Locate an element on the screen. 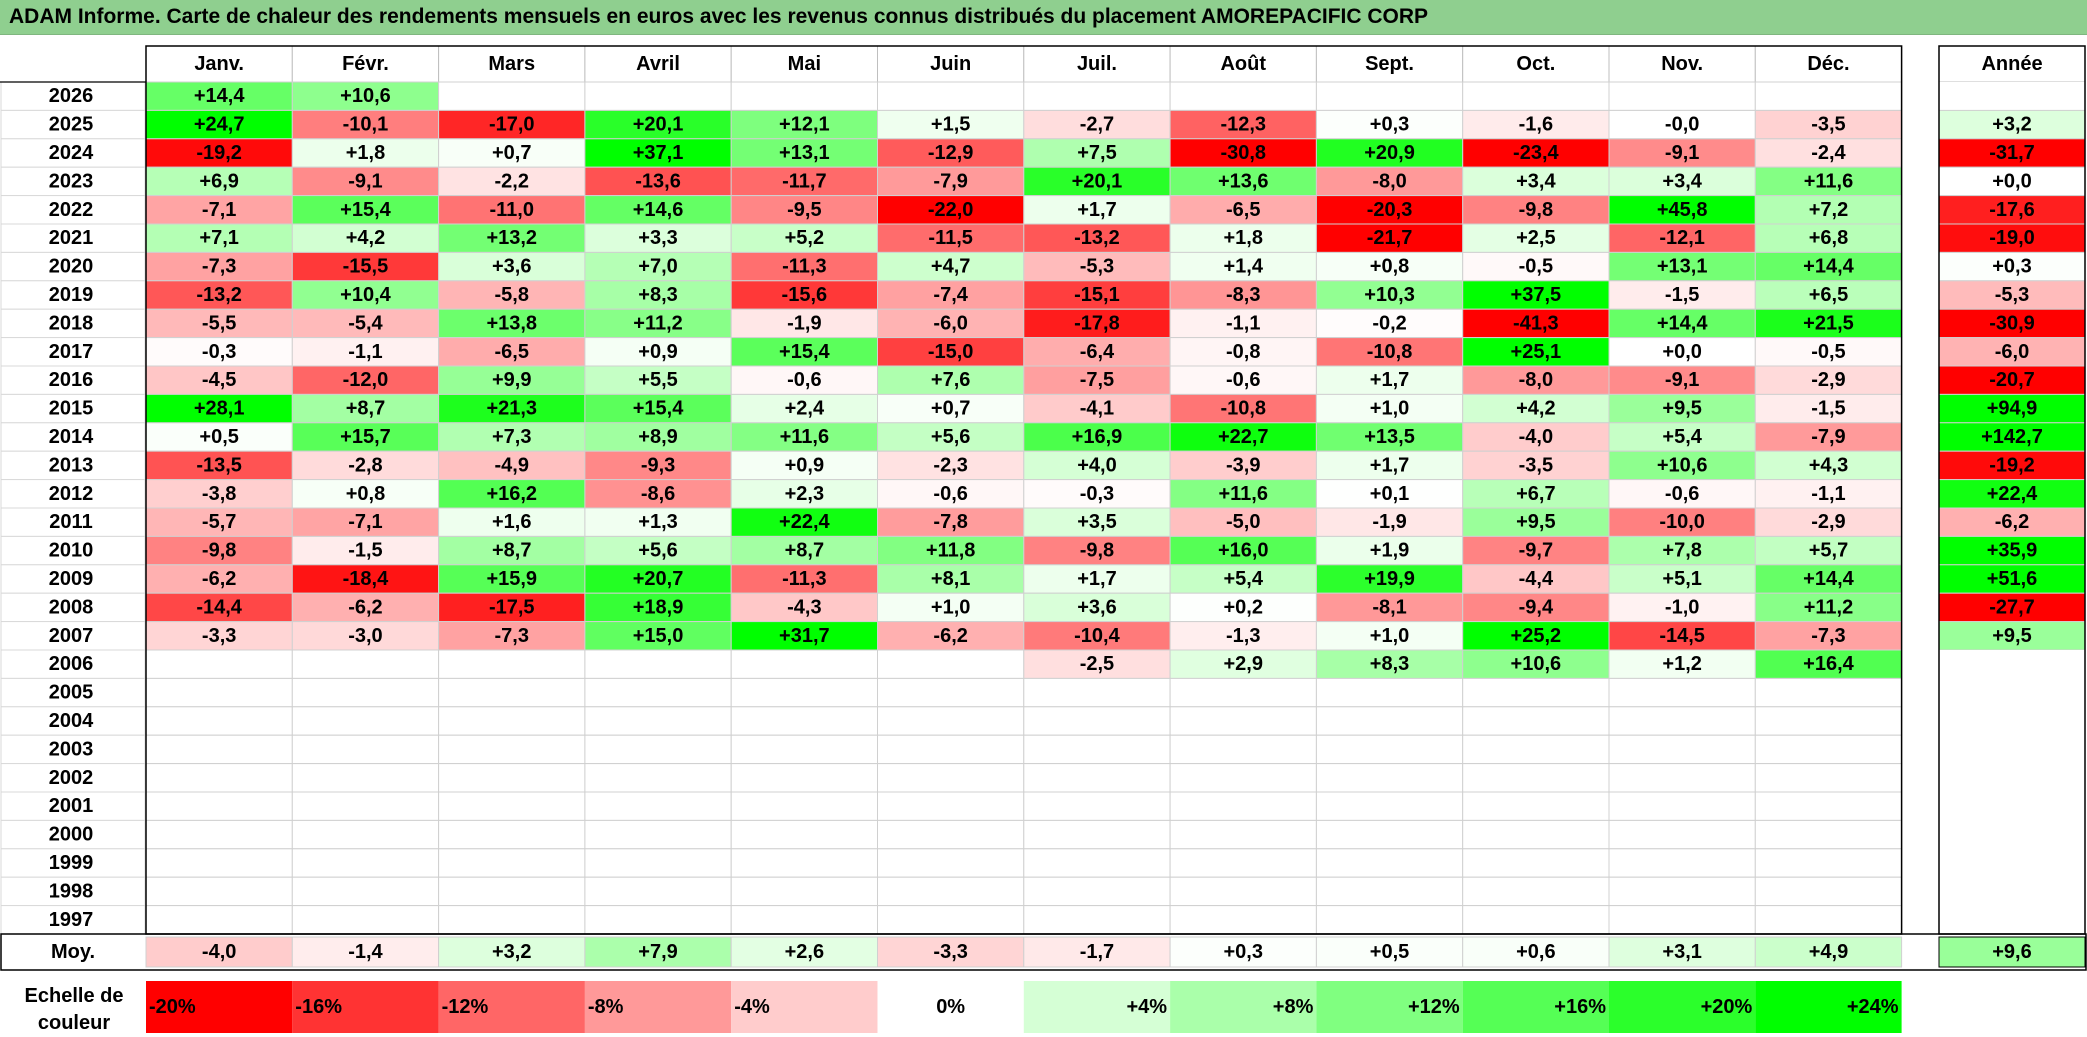  avg-cell-value: -3,3 is located at coordinates (950, 952).